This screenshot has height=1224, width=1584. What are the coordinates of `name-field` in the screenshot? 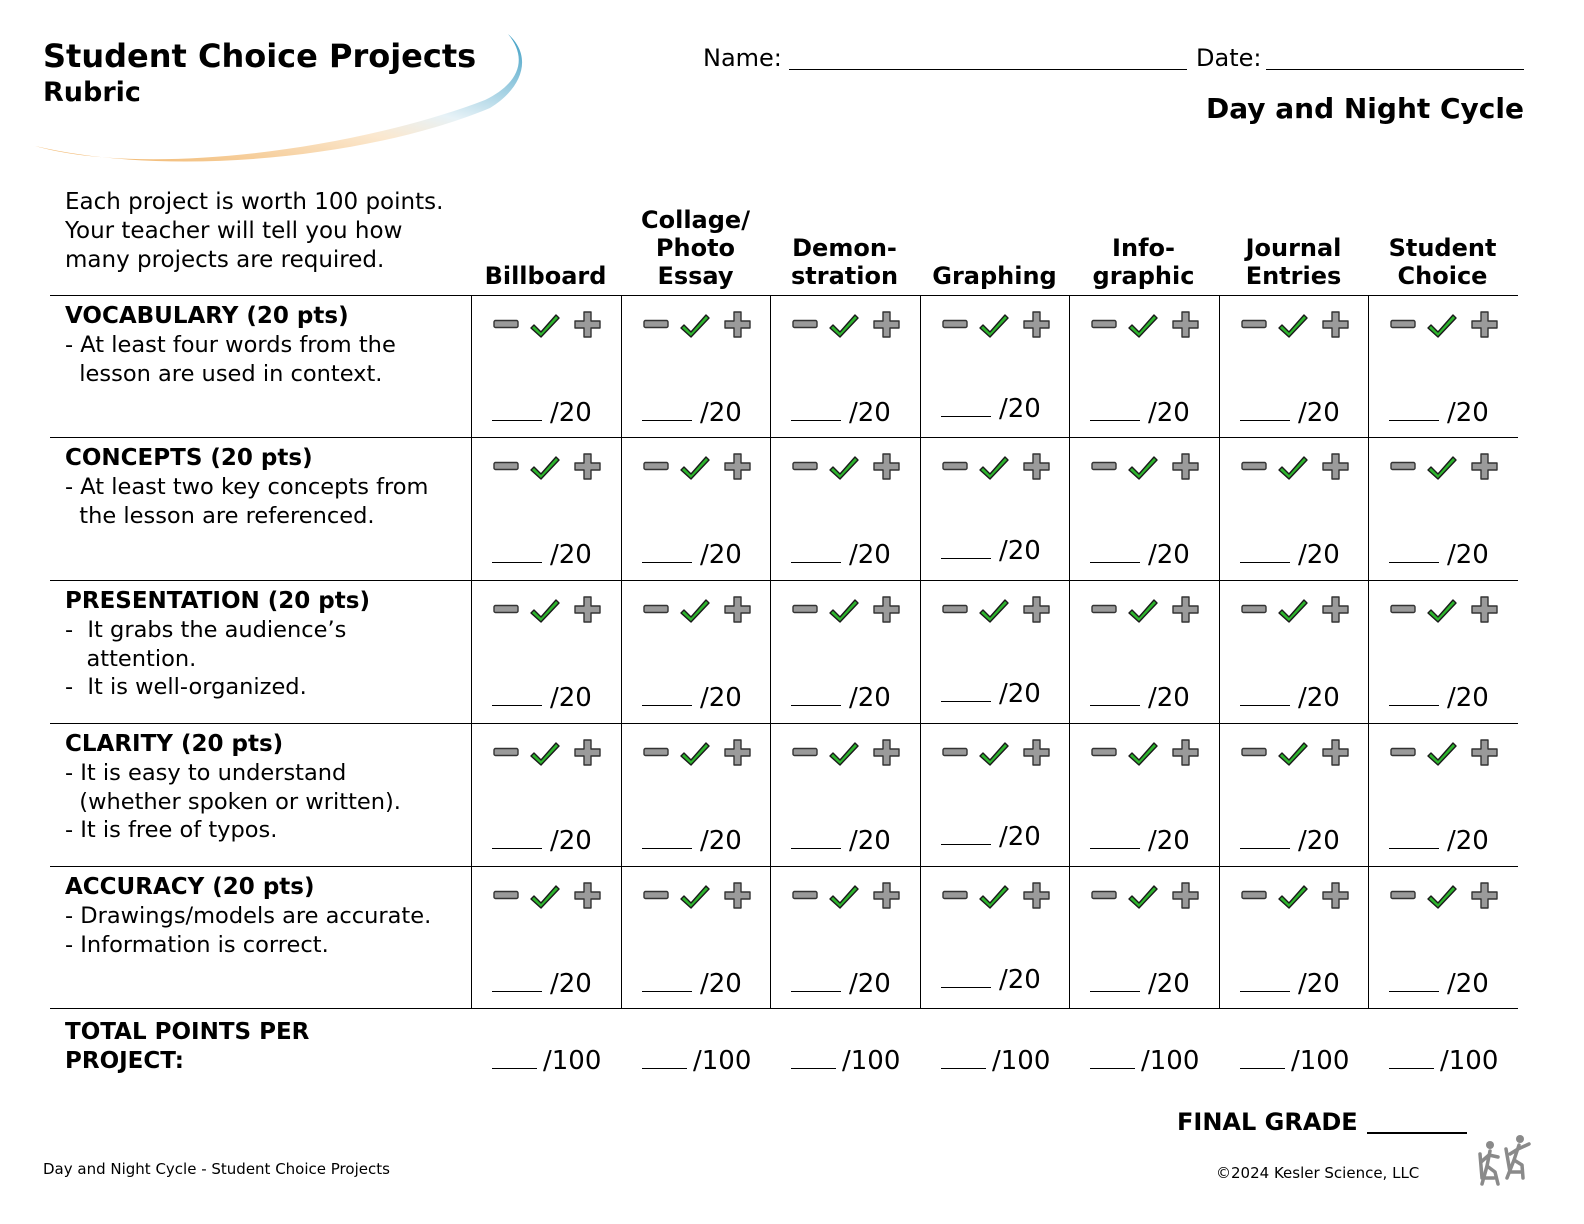 It's located at (988, 69).